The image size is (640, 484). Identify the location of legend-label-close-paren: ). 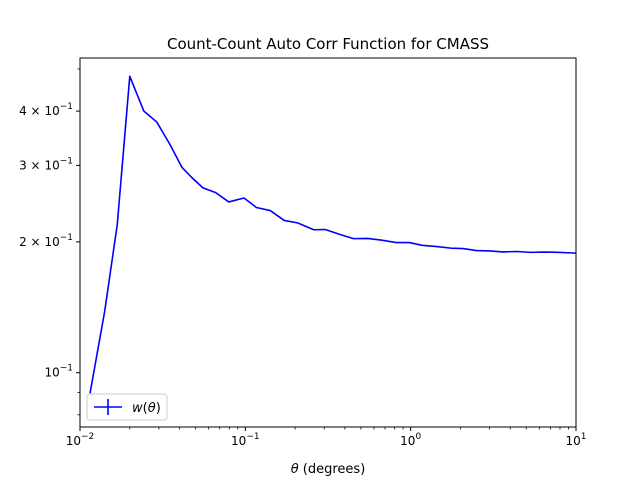
(158, 408).